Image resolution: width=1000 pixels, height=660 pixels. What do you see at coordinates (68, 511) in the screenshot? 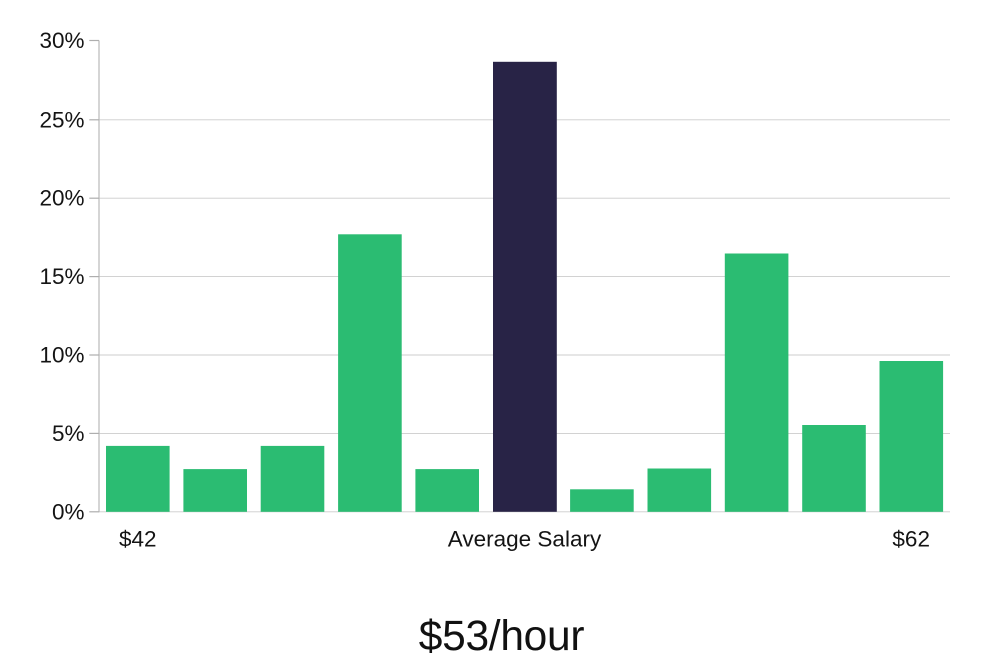
I see `svg-text: 0%` at bounding box center [68, 511].